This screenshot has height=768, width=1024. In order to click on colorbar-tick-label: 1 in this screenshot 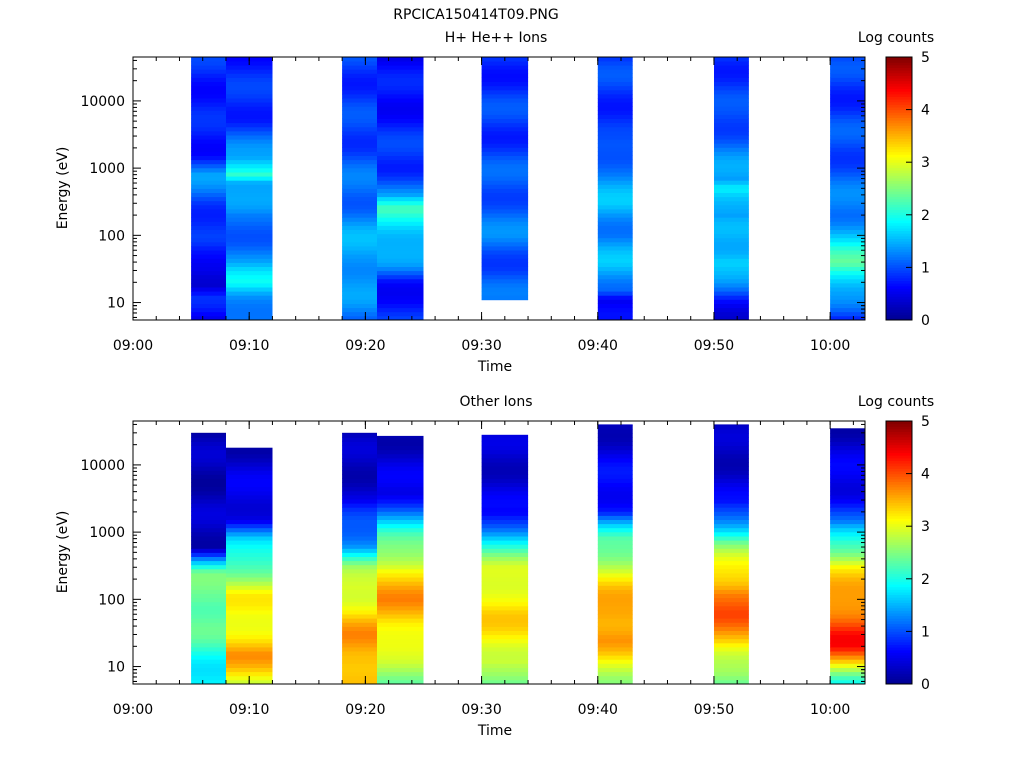, I will do `click(925, 268)`.